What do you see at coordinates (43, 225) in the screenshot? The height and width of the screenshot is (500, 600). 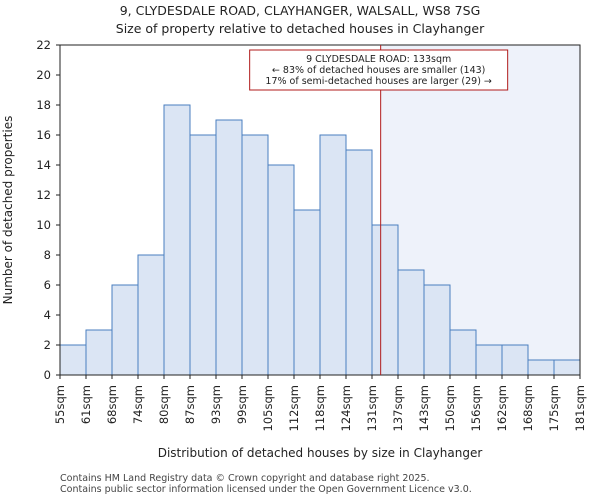 I see `y-tick-label: 10` at bounding box center [43, 225].